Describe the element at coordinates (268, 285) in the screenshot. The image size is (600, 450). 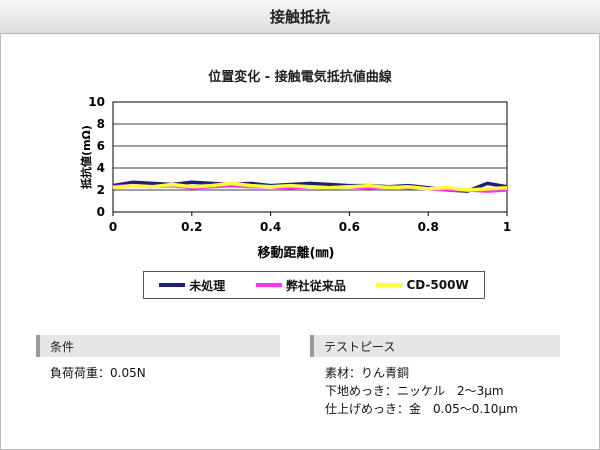
I see `legend-swatch-conventional` at that location.